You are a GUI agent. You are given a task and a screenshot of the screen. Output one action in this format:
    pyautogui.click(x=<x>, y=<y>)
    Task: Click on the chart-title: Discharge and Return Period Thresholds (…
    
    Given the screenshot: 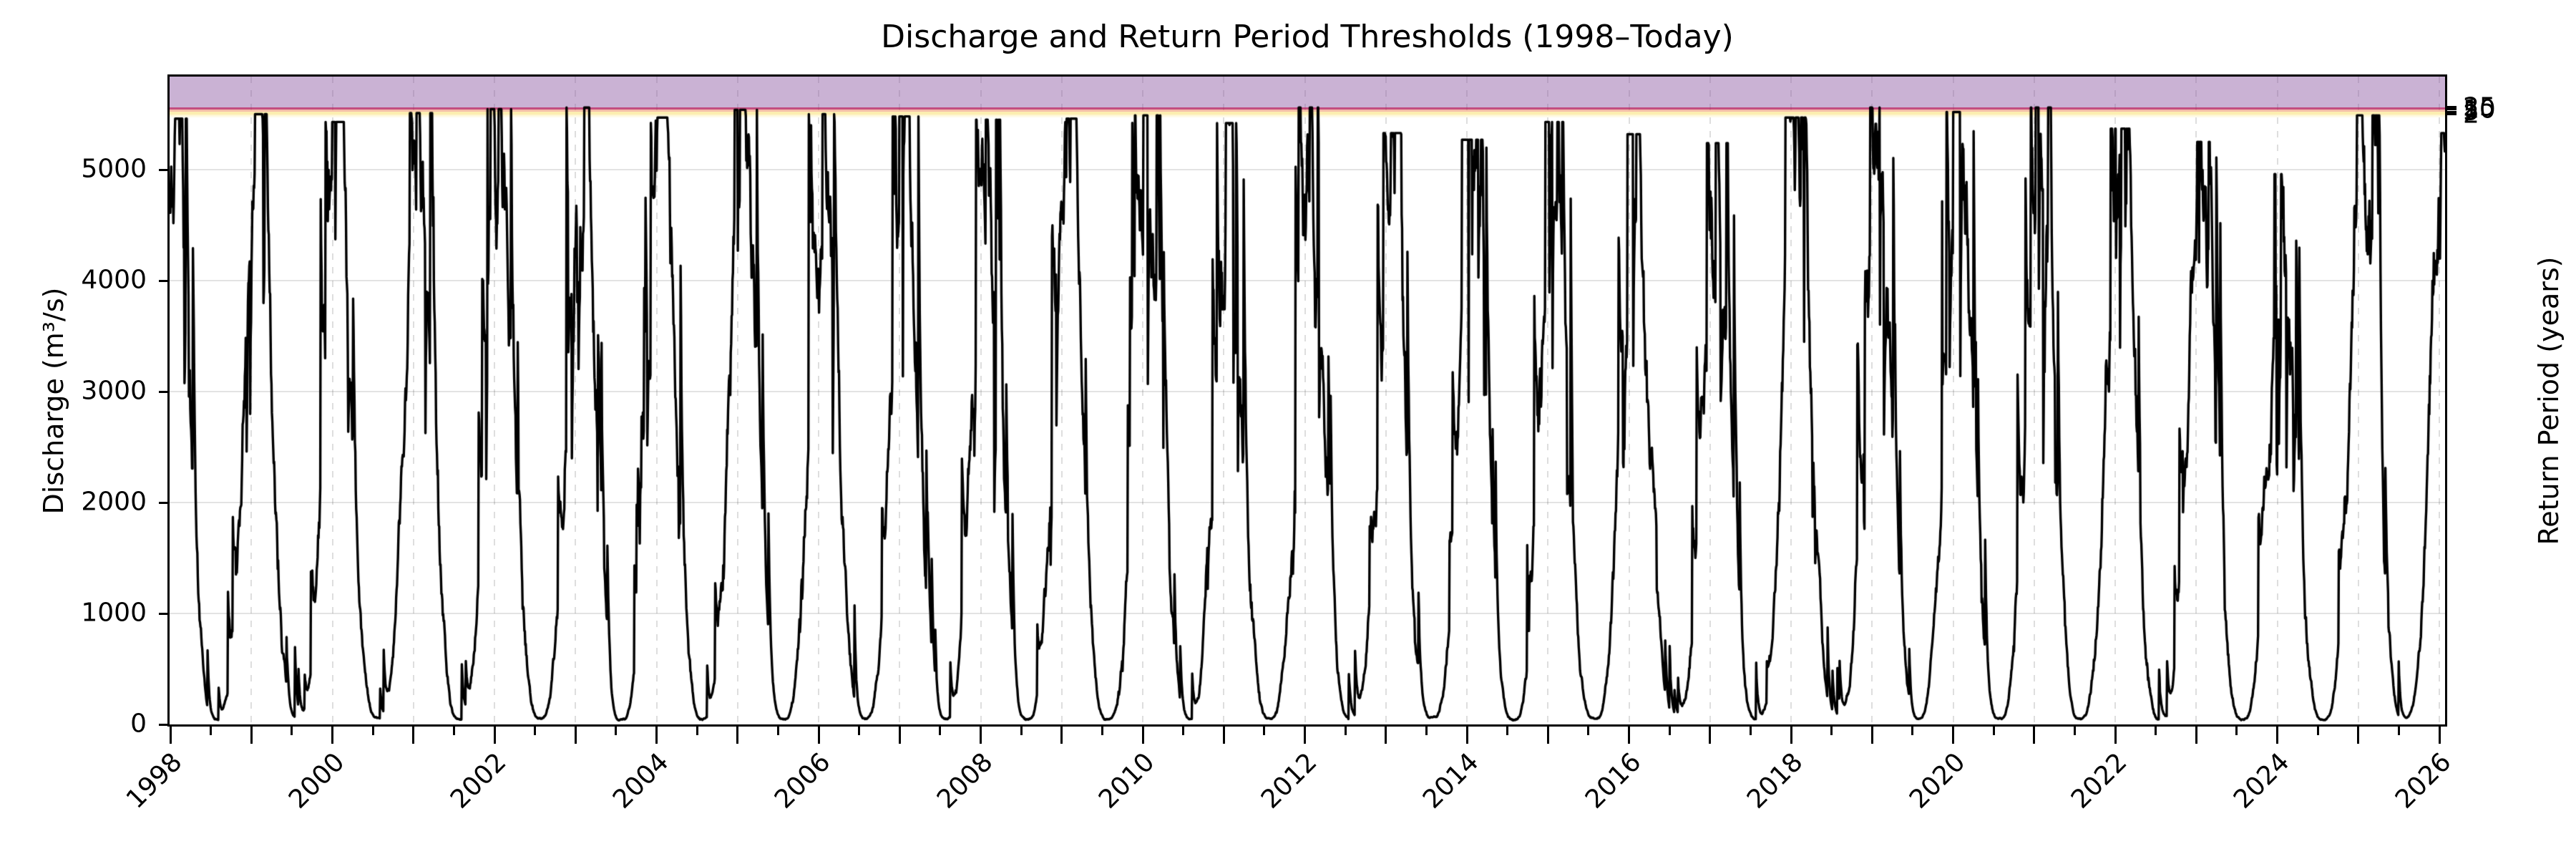 What is the action you would take?
    pyautogui.click(x=1307, y=37)
    